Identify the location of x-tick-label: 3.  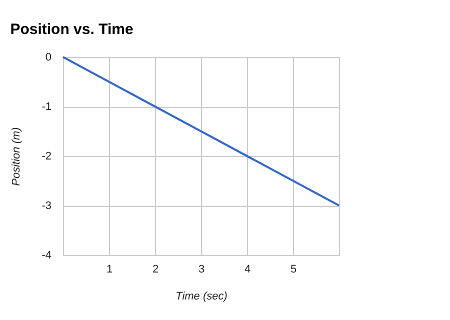
(201, 270).